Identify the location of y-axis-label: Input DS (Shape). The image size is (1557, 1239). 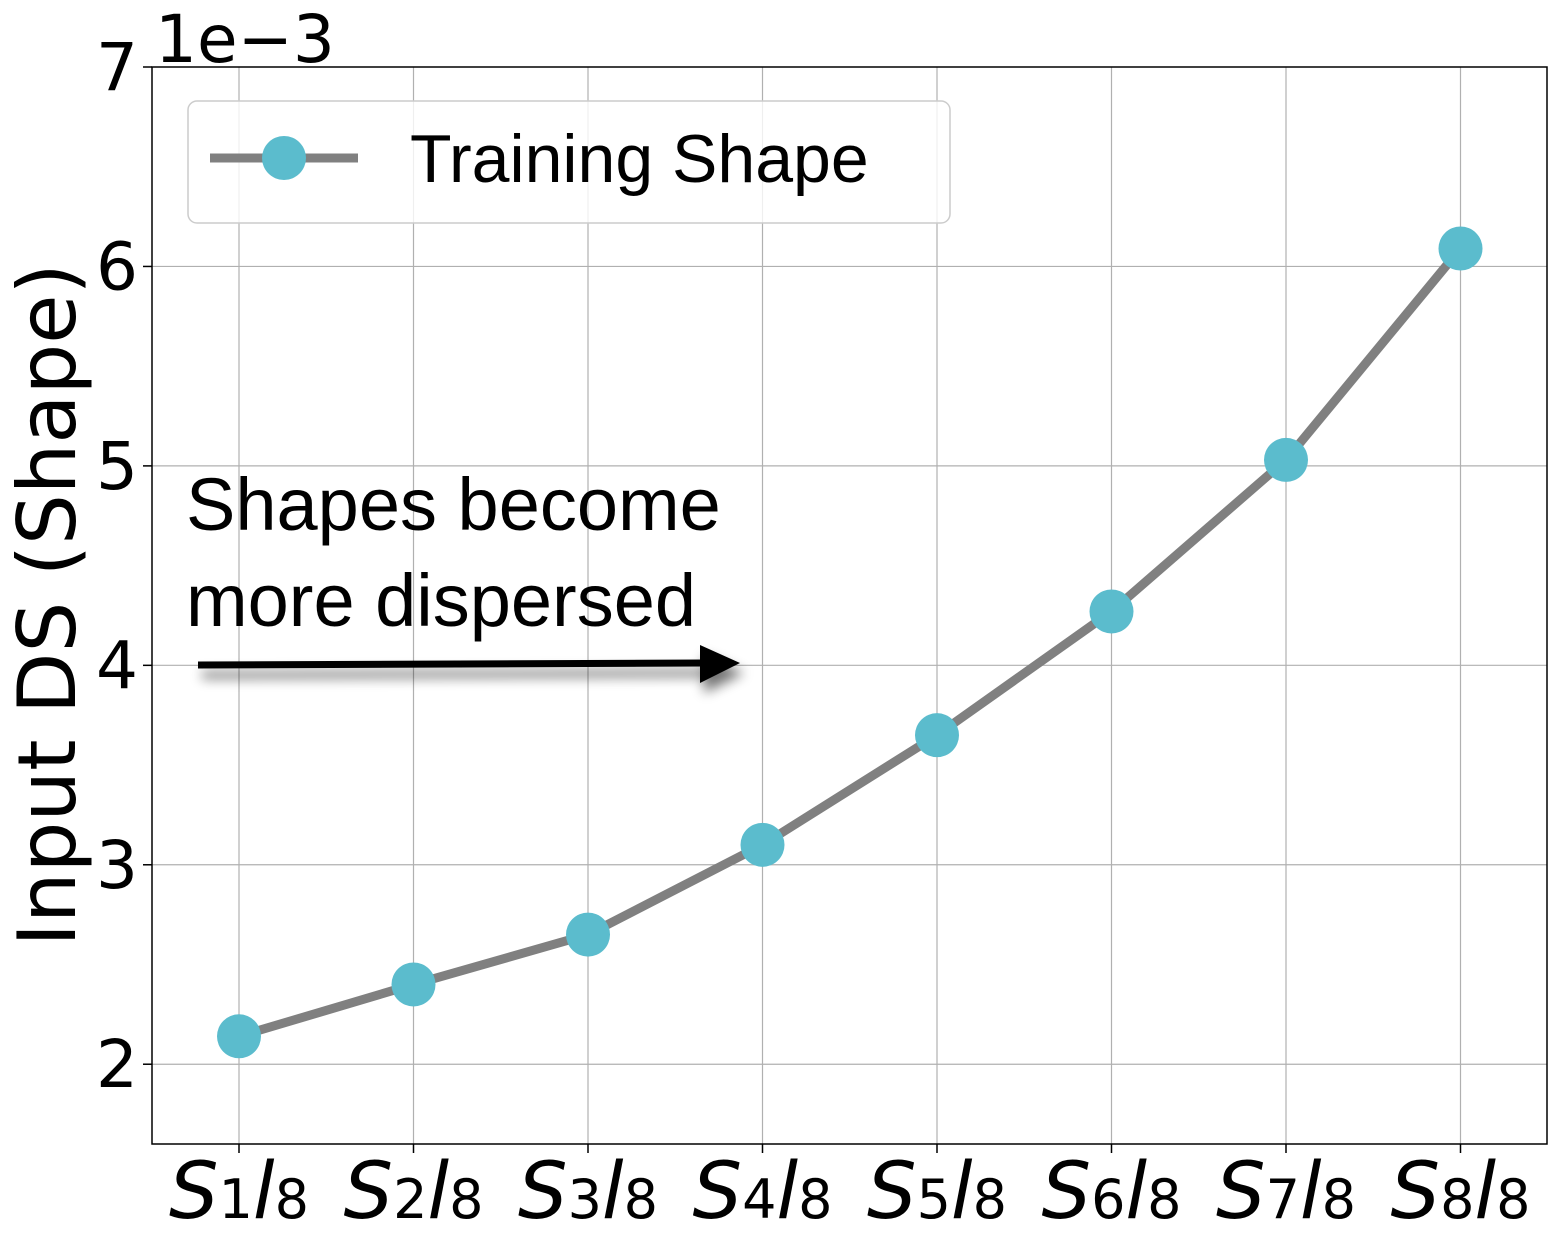
(47, 604).